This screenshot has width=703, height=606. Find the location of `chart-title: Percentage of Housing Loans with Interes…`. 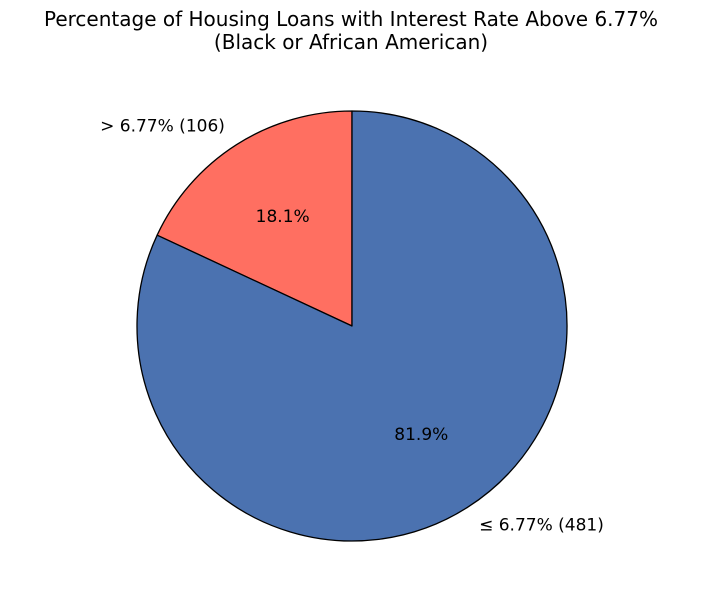

chart-title: Percentage of Housing Loans with Interes… is located at coordinates (351, 19).